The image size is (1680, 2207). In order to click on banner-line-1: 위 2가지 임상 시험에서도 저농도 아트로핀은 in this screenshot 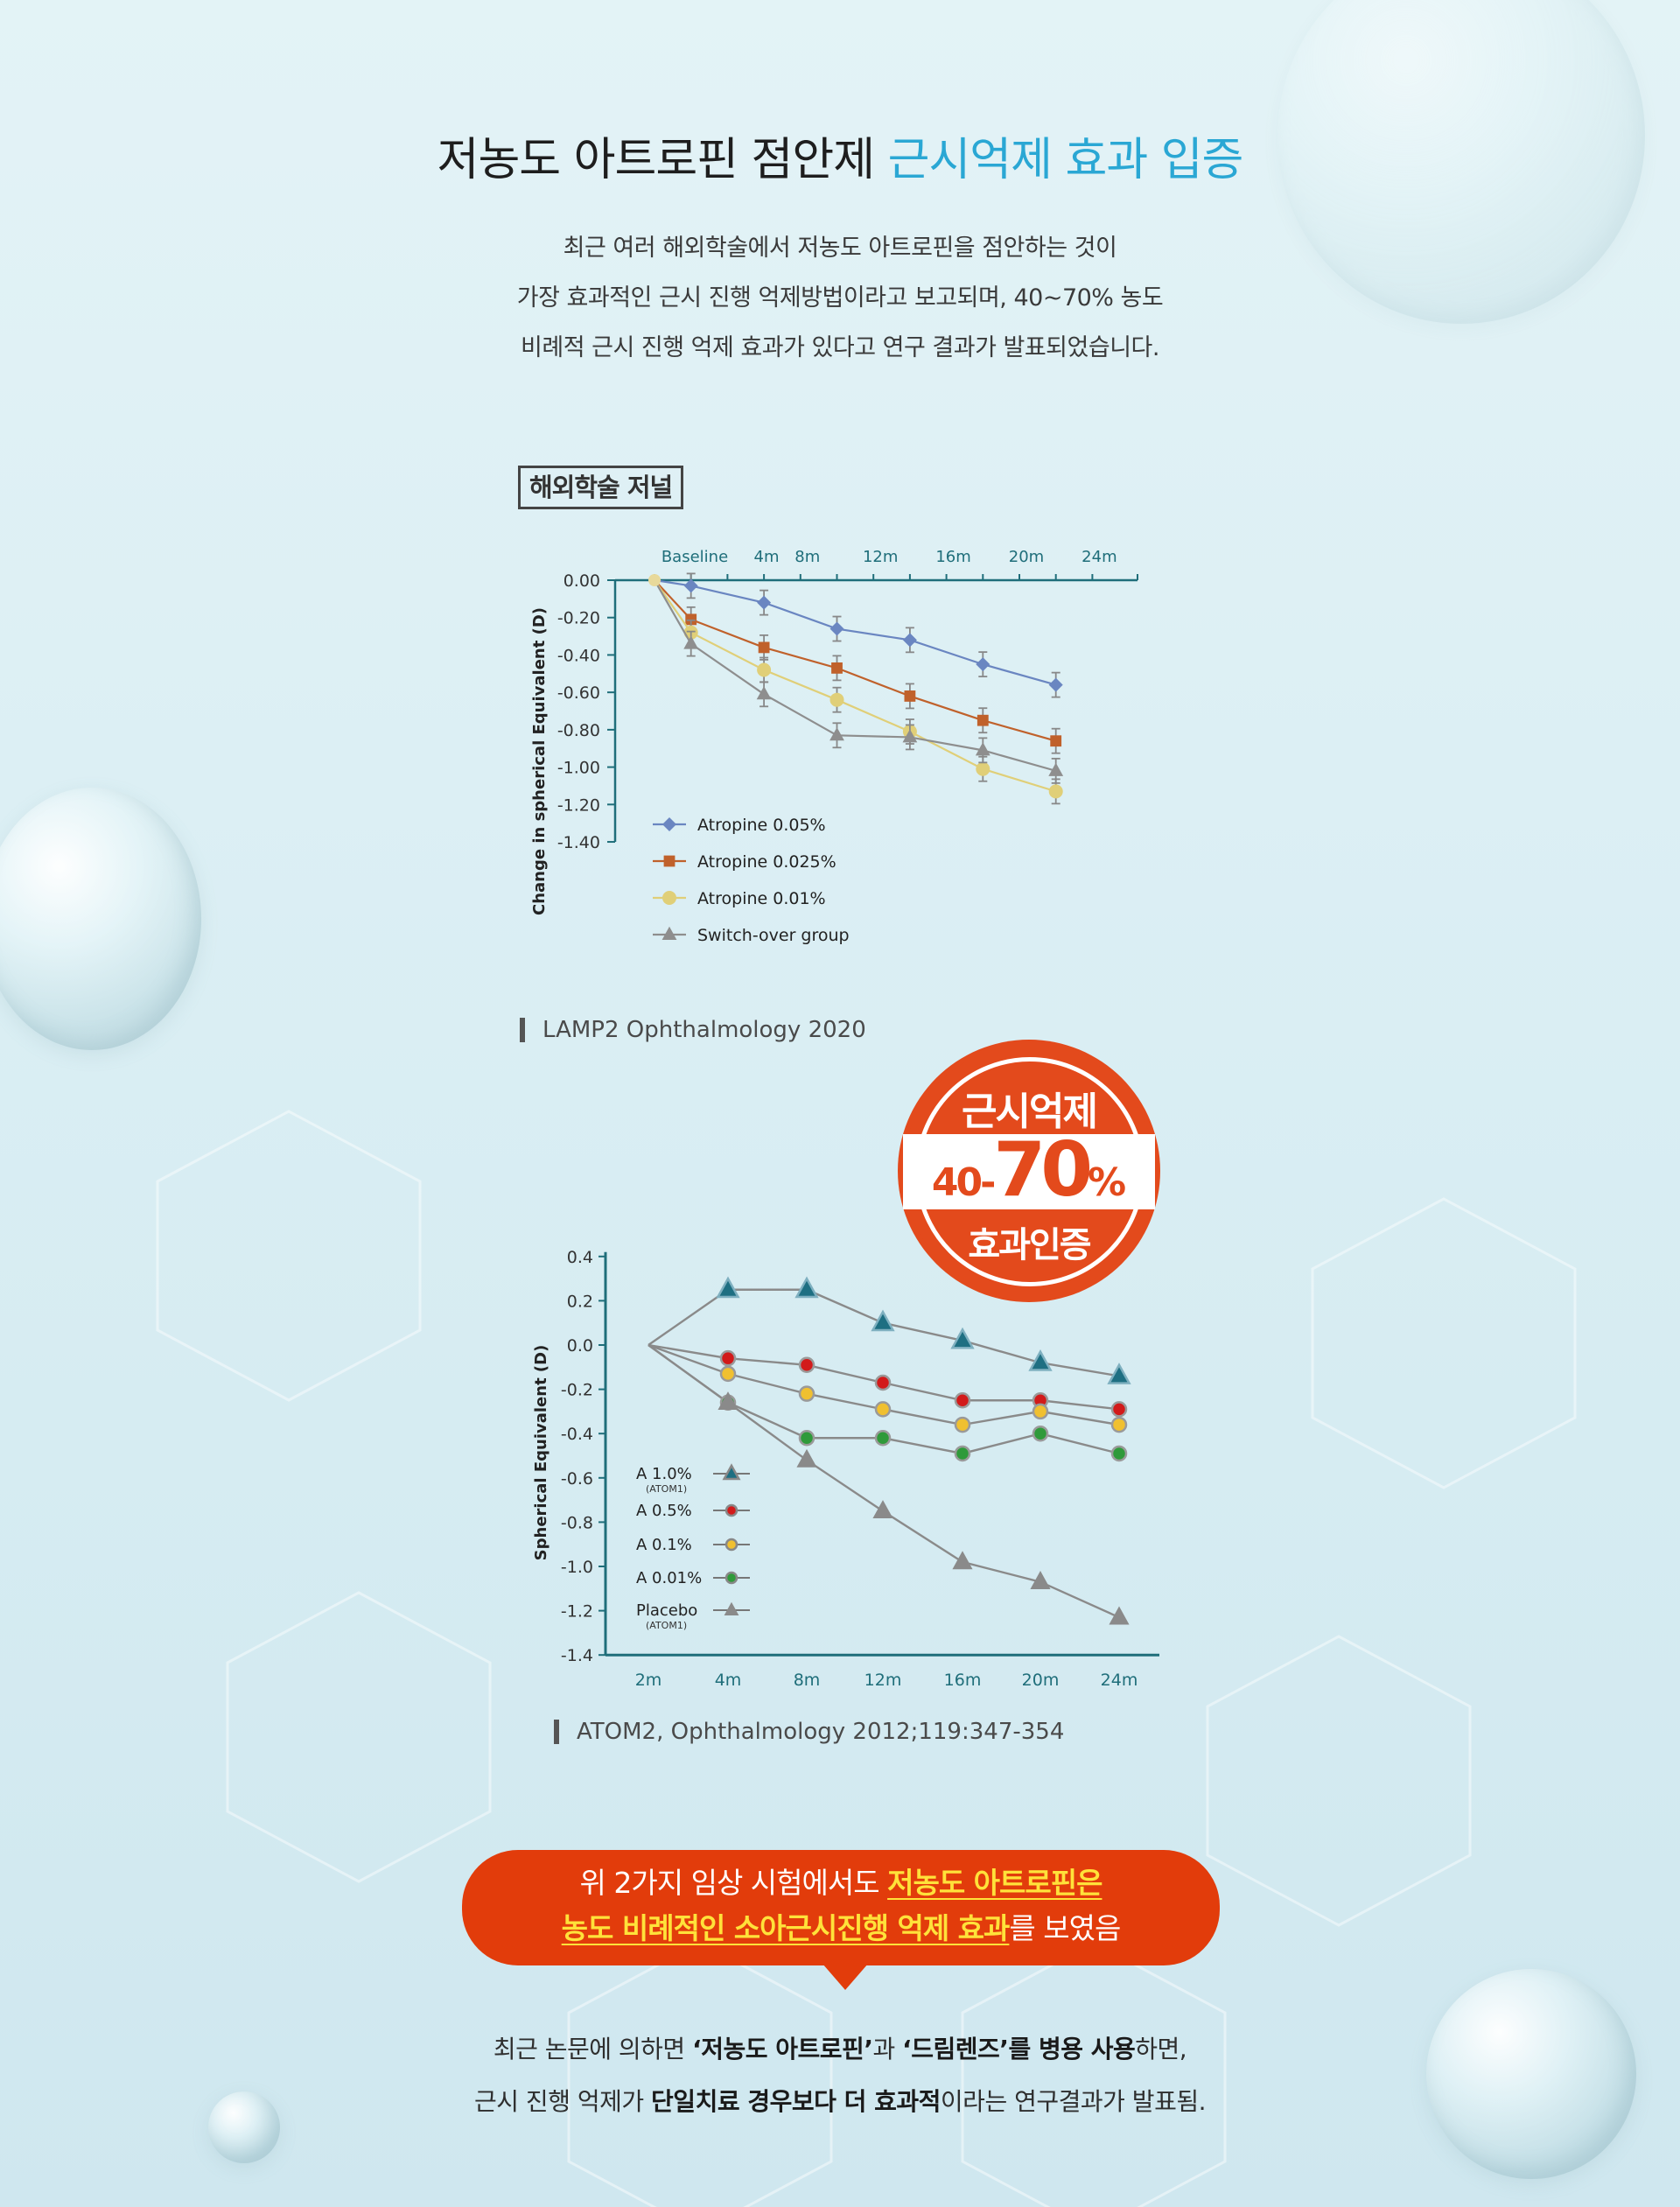, I will do `click(841, 1883)`.